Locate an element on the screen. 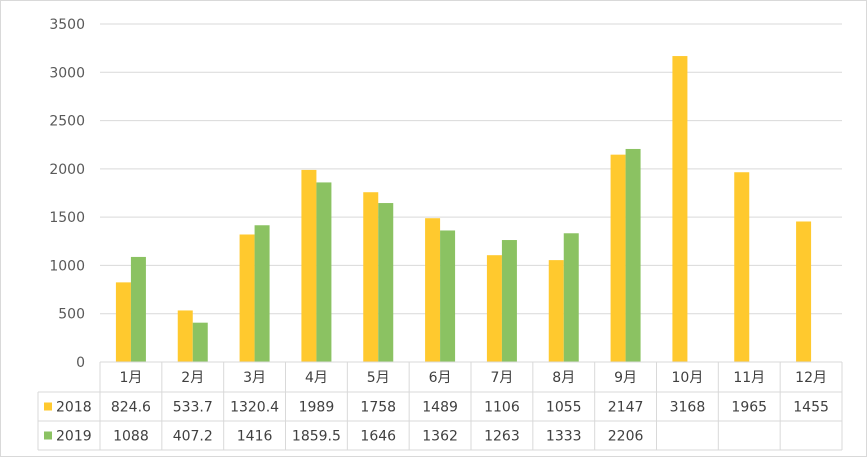  y-tick-label: 1000 is located at coordinates (67, 266).